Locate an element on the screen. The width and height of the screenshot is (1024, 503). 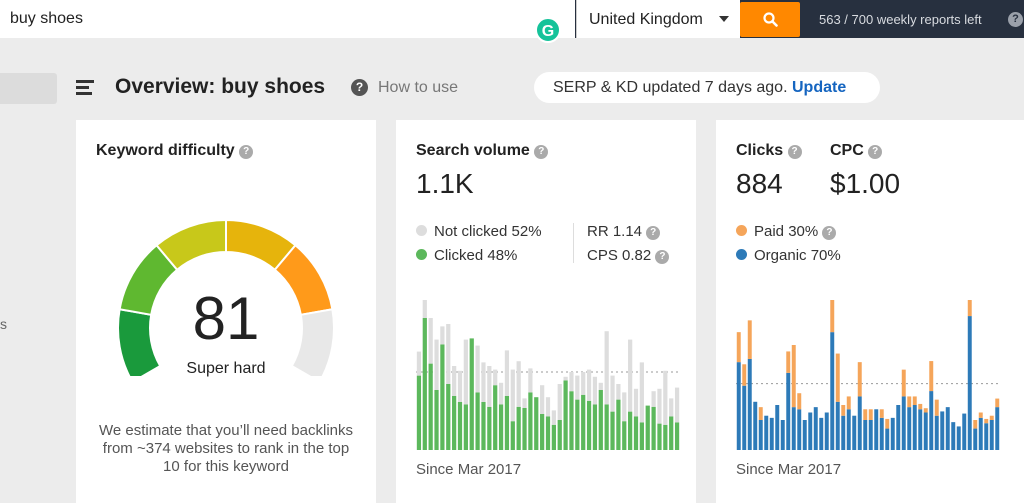
search-input is located at coordinates (260, 19).